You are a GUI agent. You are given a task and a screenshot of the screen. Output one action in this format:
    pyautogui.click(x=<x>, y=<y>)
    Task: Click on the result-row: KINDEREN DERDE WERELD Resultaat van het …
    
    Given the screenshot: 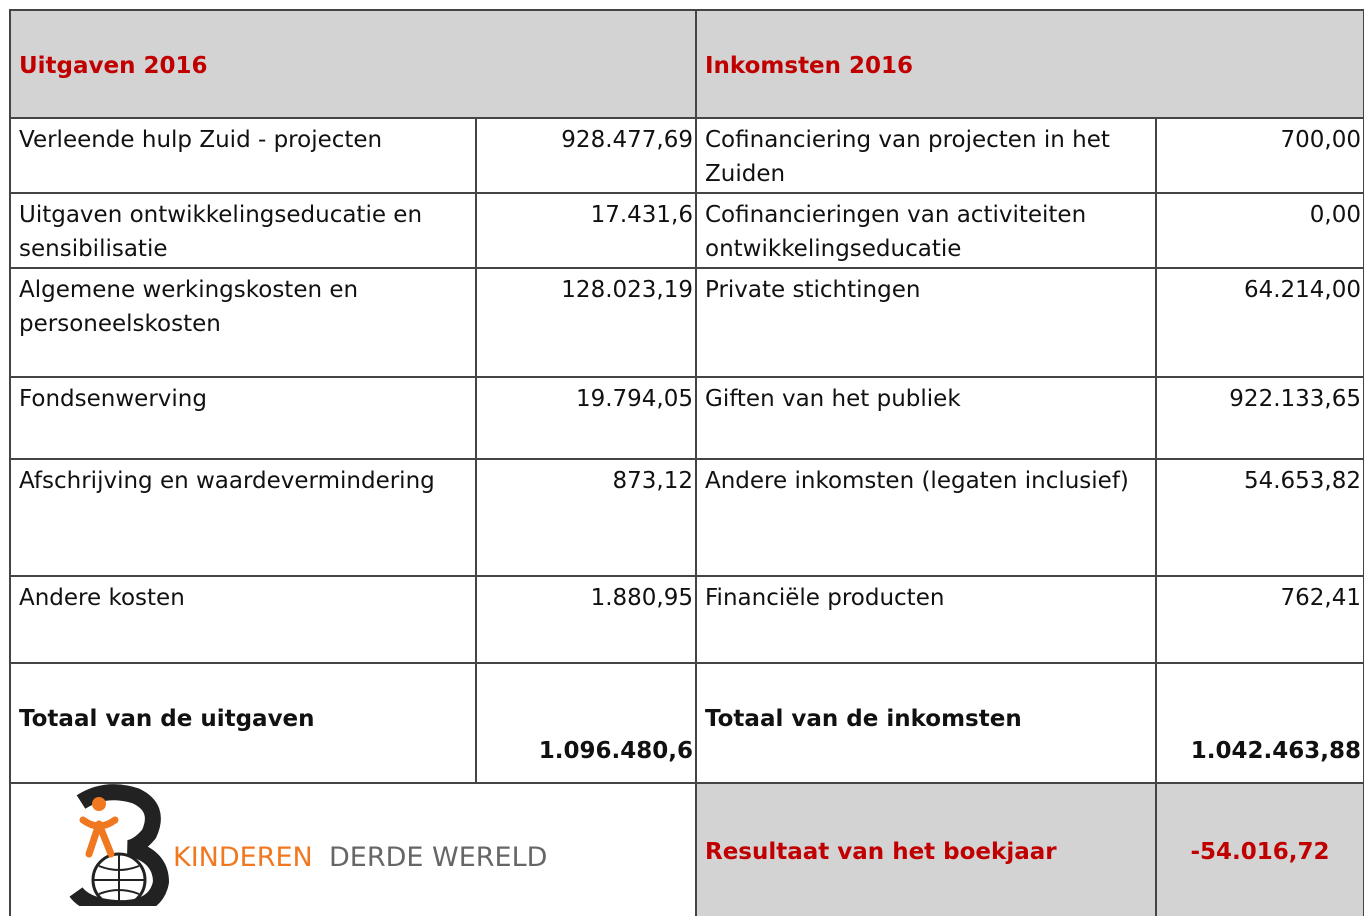 What is the action you would take?
    pyautogui.click(x=686, y=849)
    